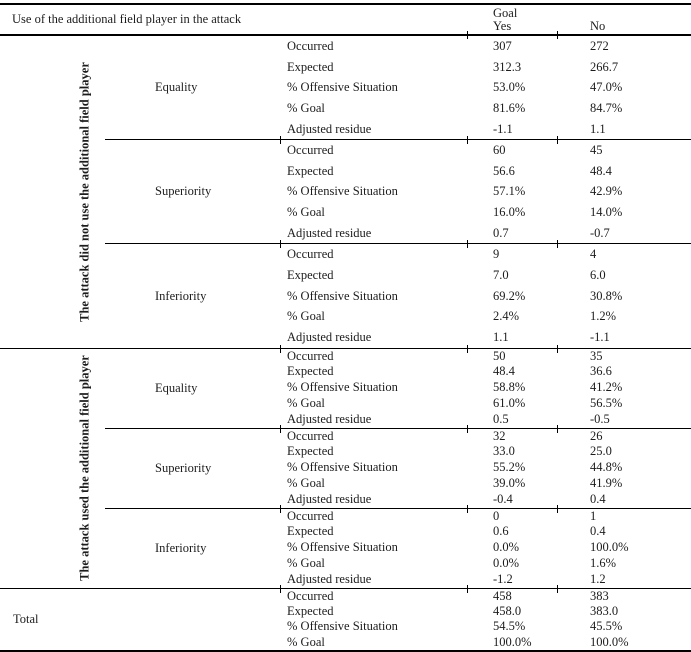 This screenshot has width=691, height=652. What do you see at coordinates (487, 254) in the screenshot?
I see `table-row: Occurred 9 4` at bounding box center [487, 254].